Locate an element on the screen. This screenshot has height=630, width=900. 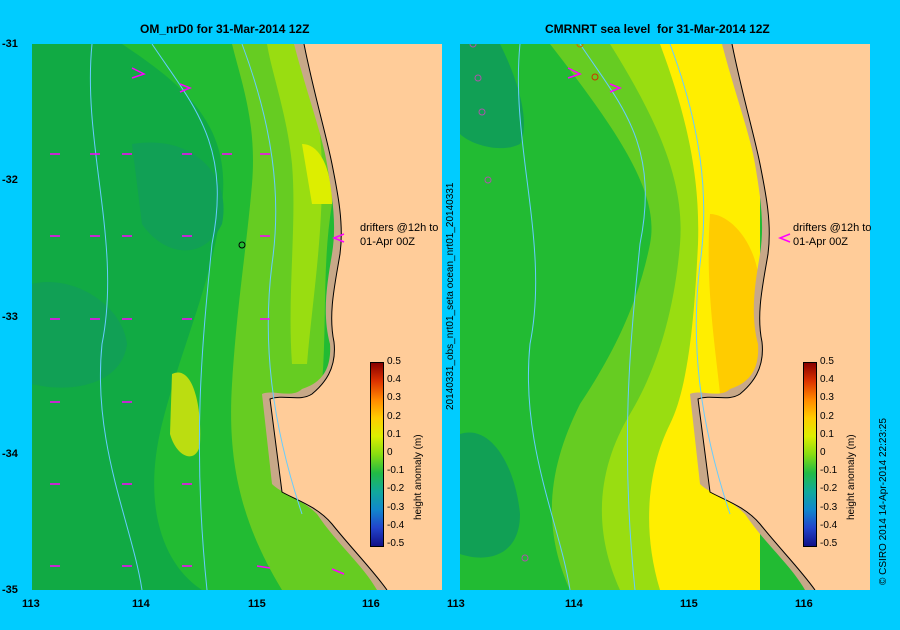
drifter-annotation-left: drifters @12h to is located at coordinates (399, 228).